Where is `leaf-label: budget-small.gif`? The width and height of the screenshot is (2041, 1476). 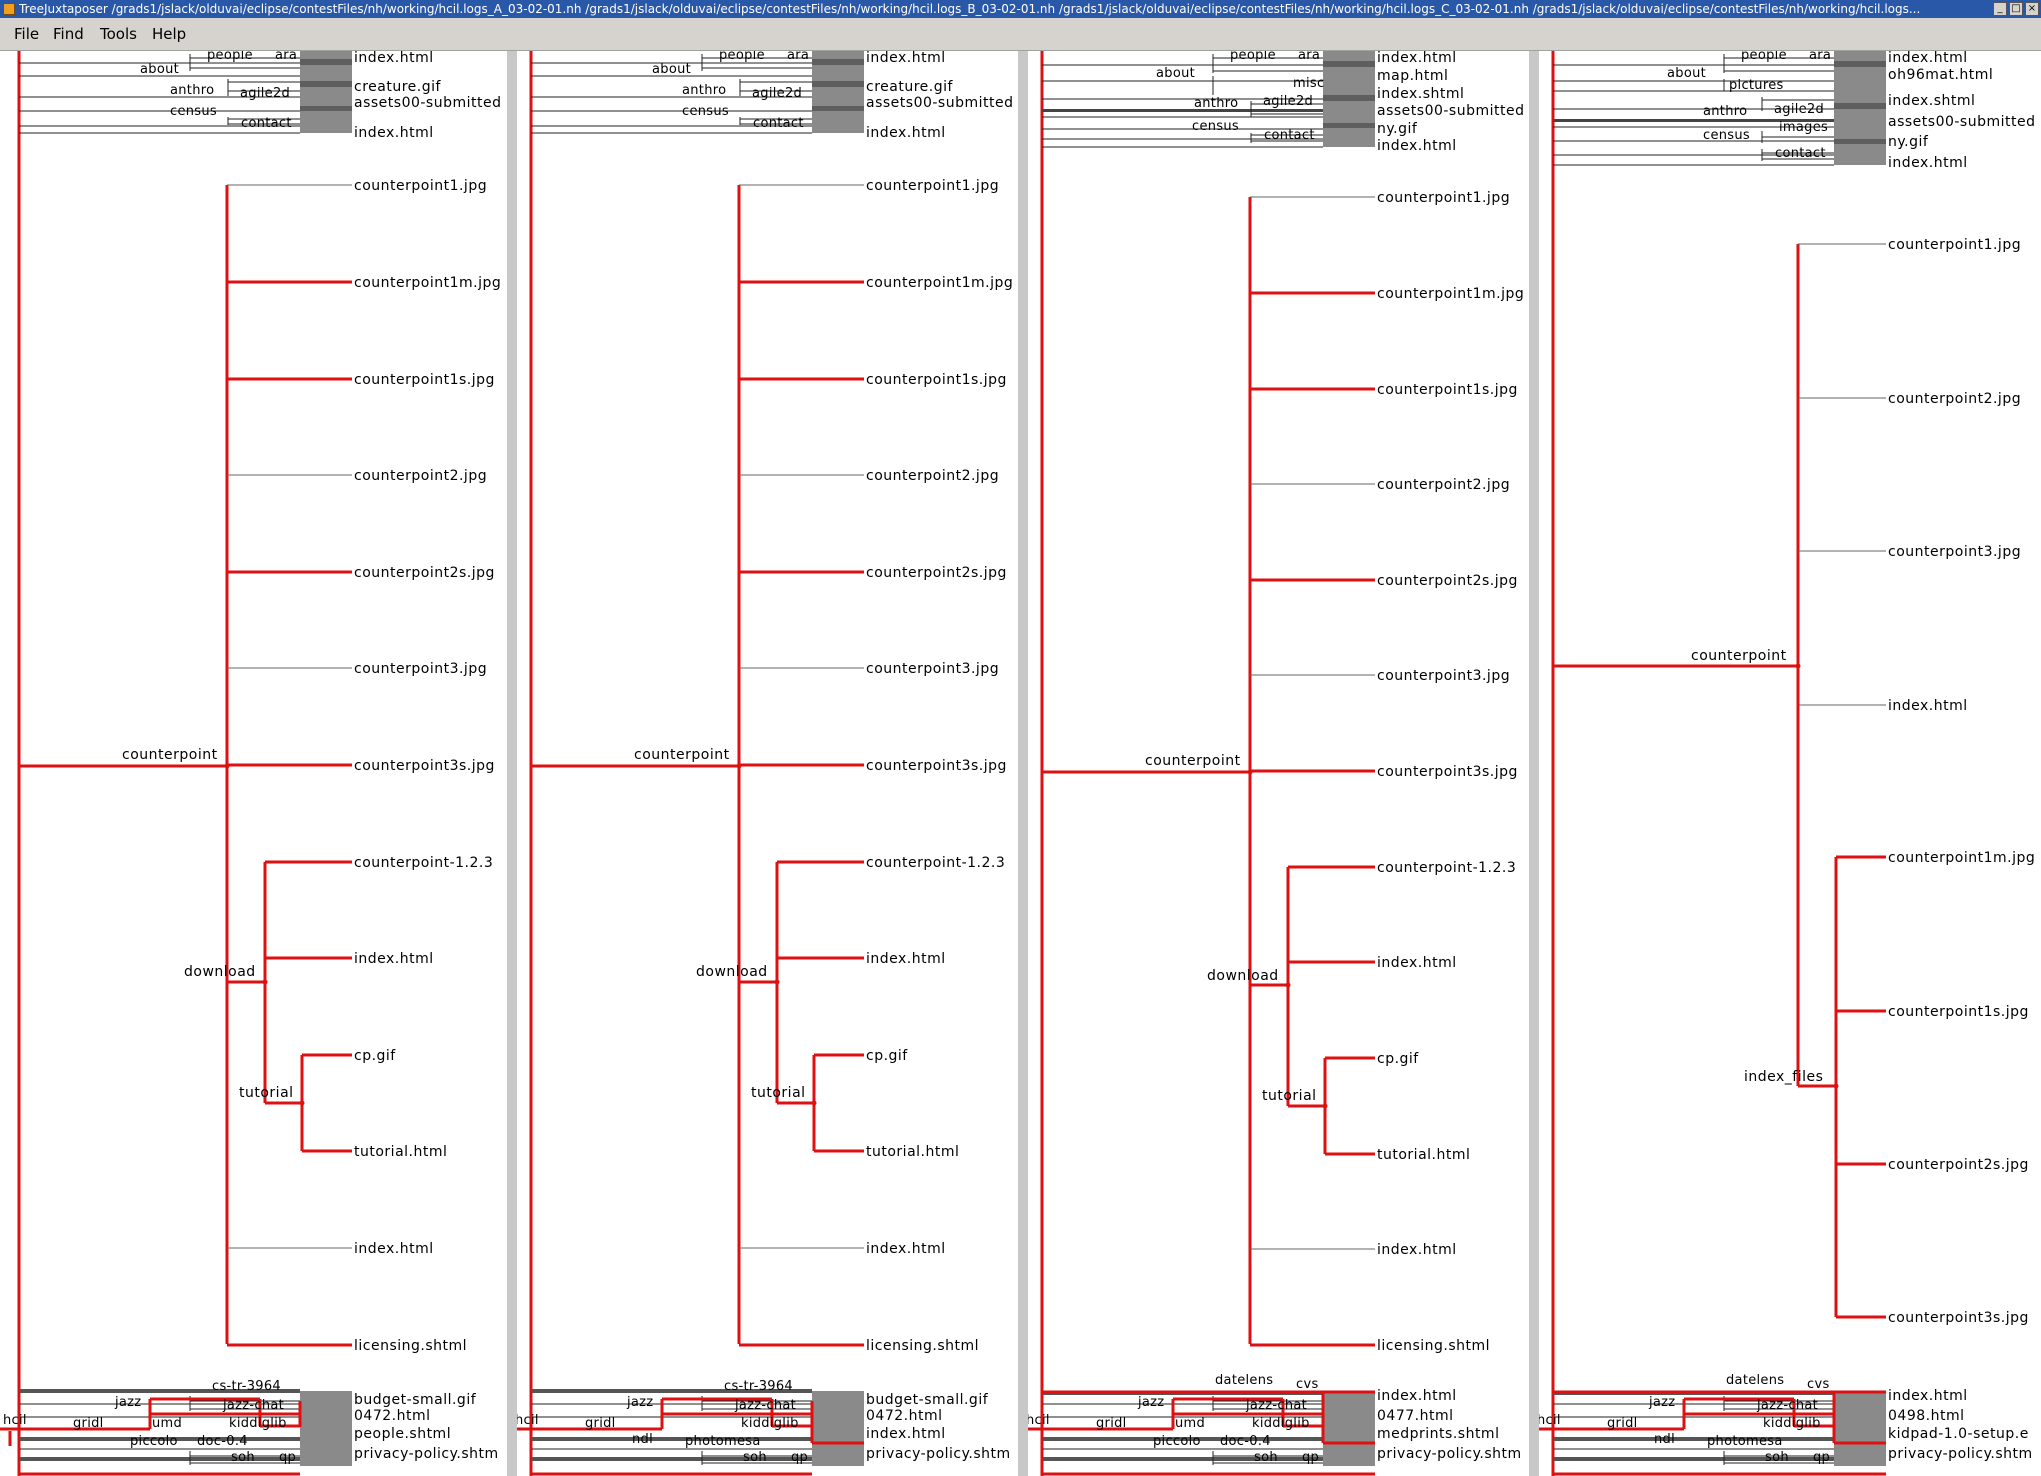
leaf-label: budget-small.gif is located at coordinates (927, 1400).